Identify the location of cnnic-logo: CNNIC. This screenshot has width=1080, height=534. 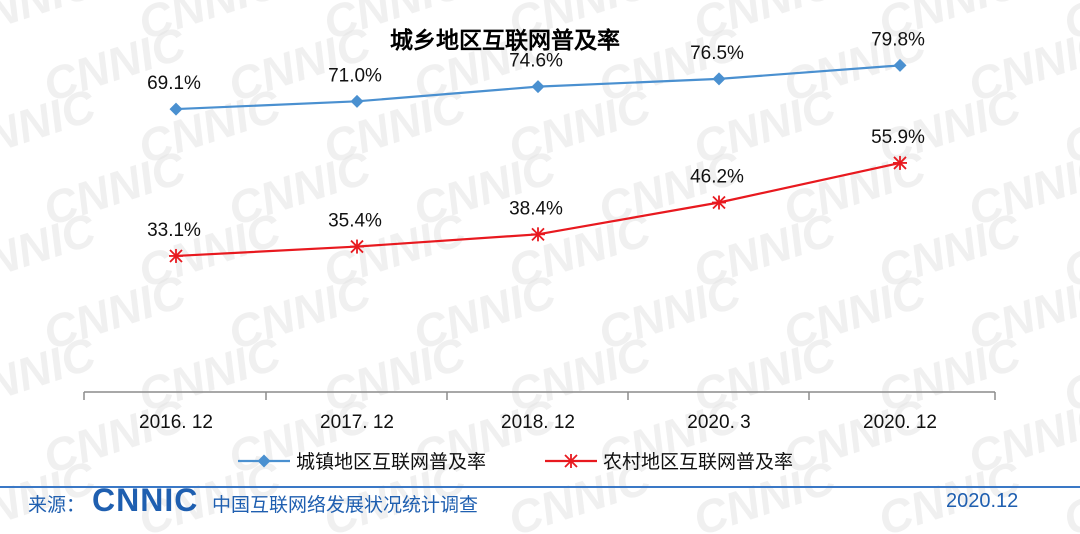
(145, 500).